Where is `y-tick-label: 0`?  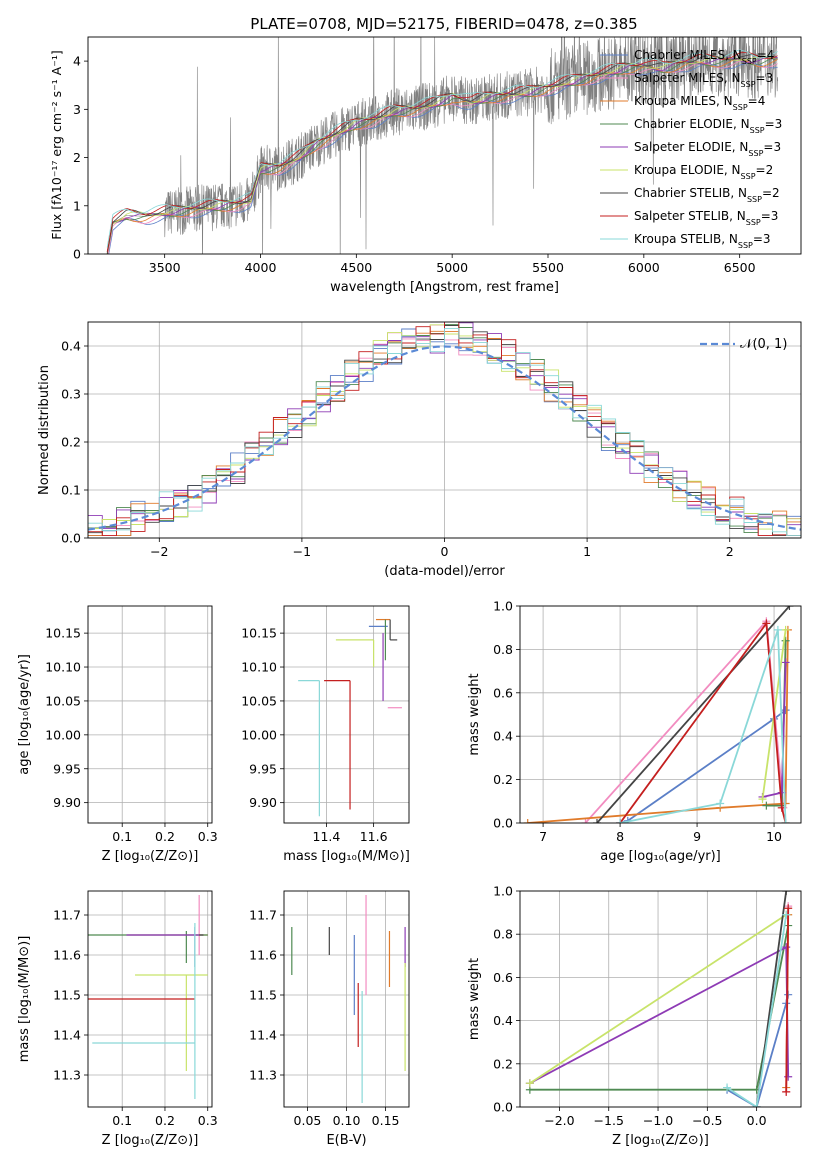 y-tick-label: 0 is located at coordinates (77, 254).